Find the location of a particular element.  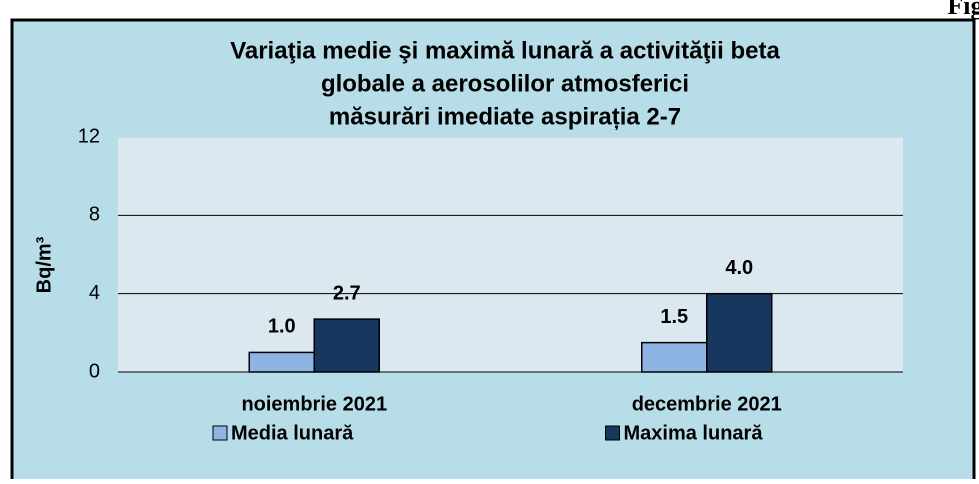

y-tick-label: 0 is located at coordinates (94, 371).